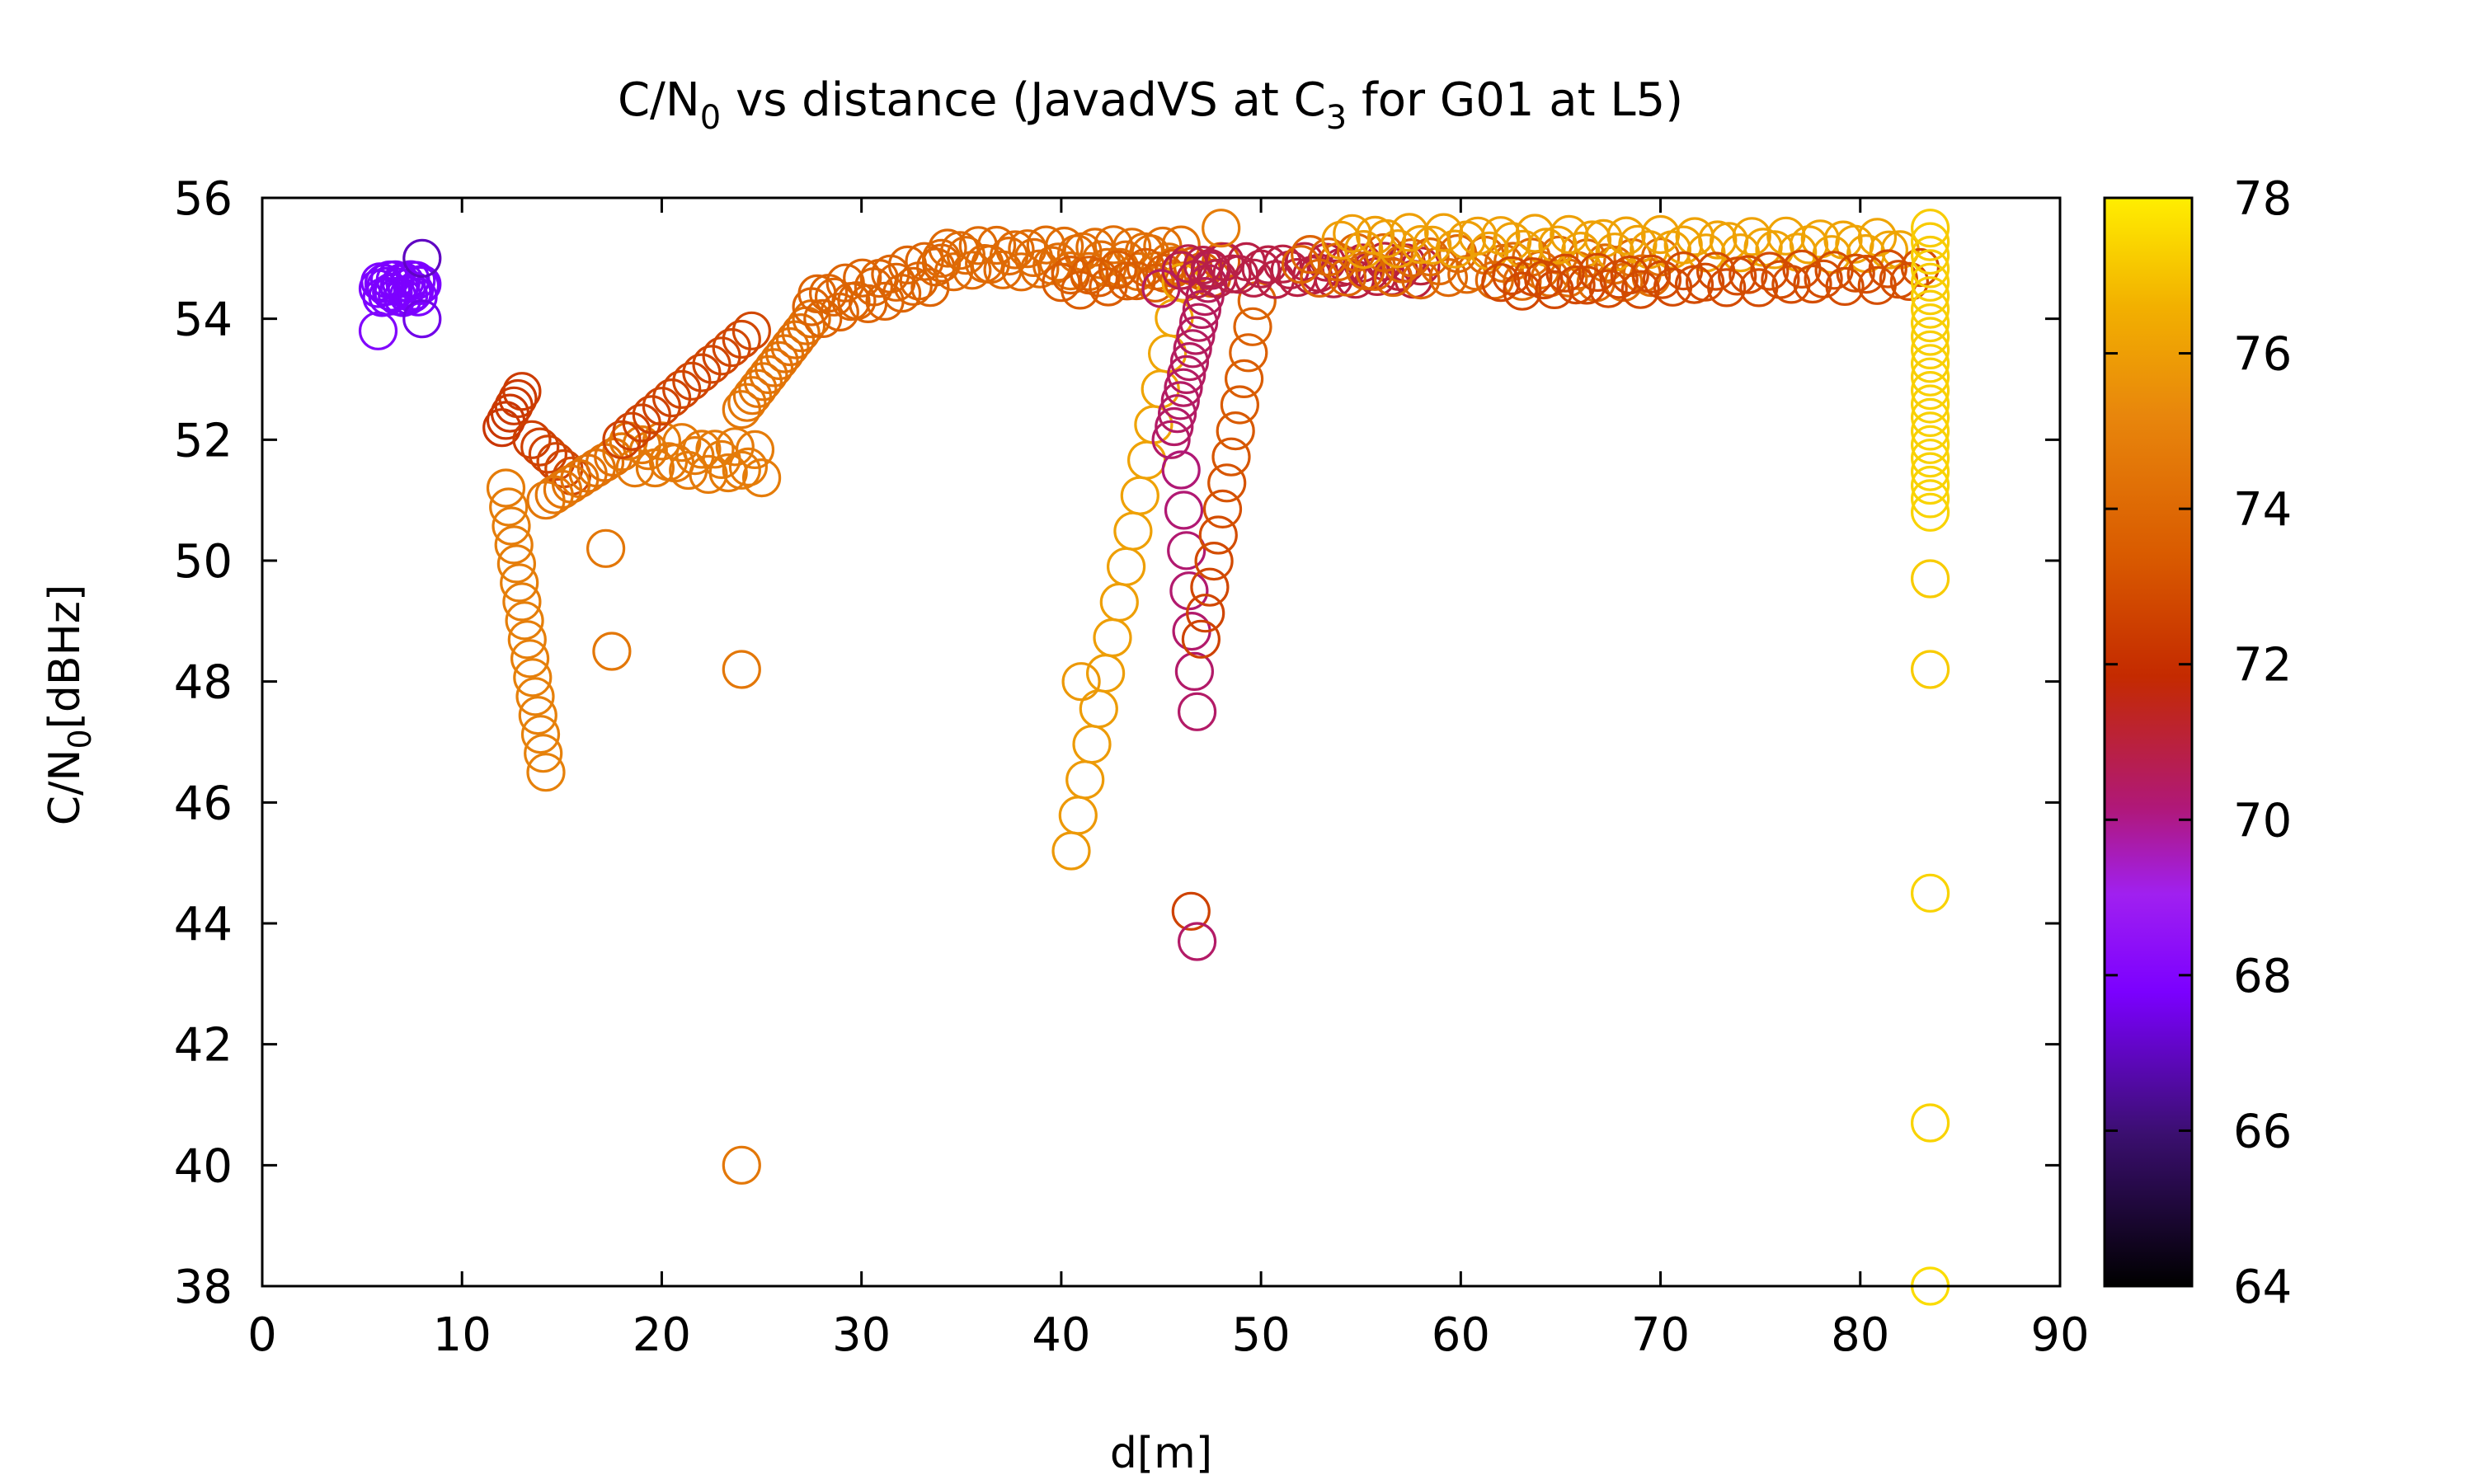  What do you see at coordinates (80, 739) in the screenshot?
I see `y-axis-label-sub: 0` at bounding box center [80, 739].